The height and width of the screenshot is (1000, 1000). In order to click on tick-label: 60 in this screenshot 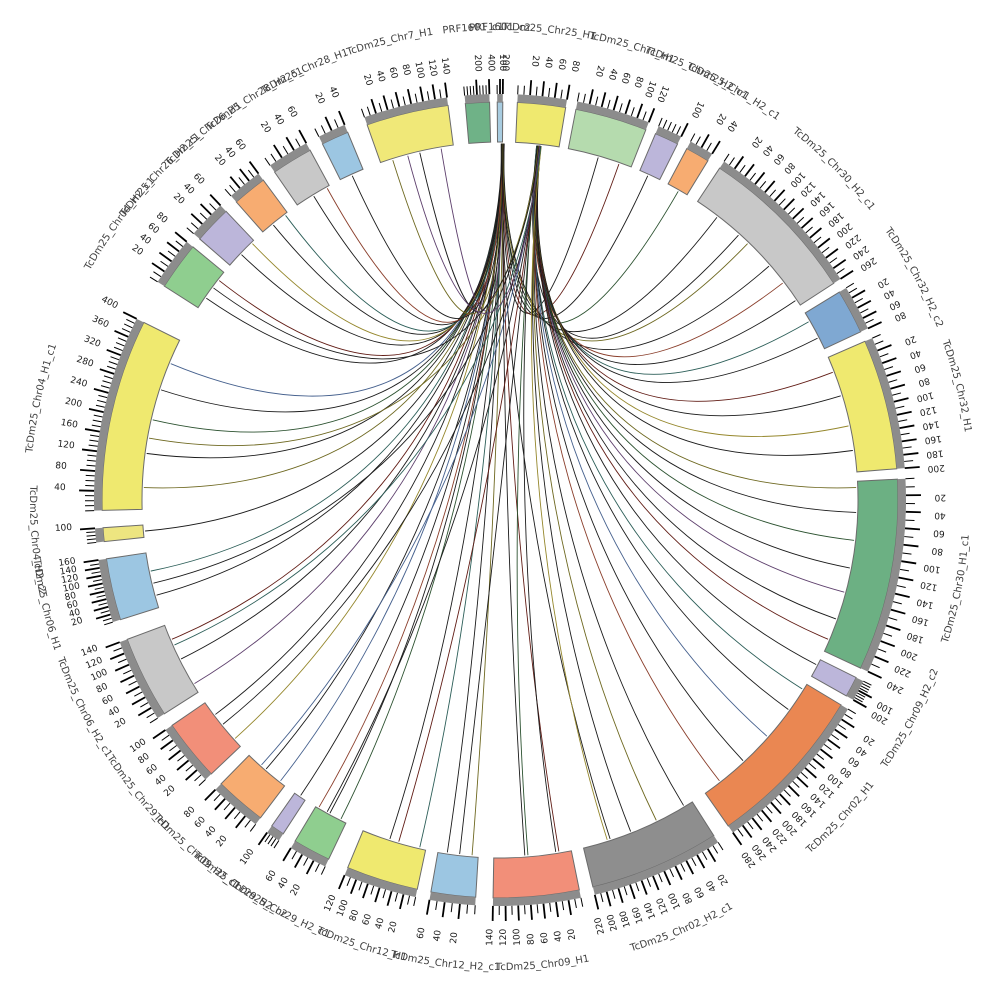, I will do `click(561, 64)`.